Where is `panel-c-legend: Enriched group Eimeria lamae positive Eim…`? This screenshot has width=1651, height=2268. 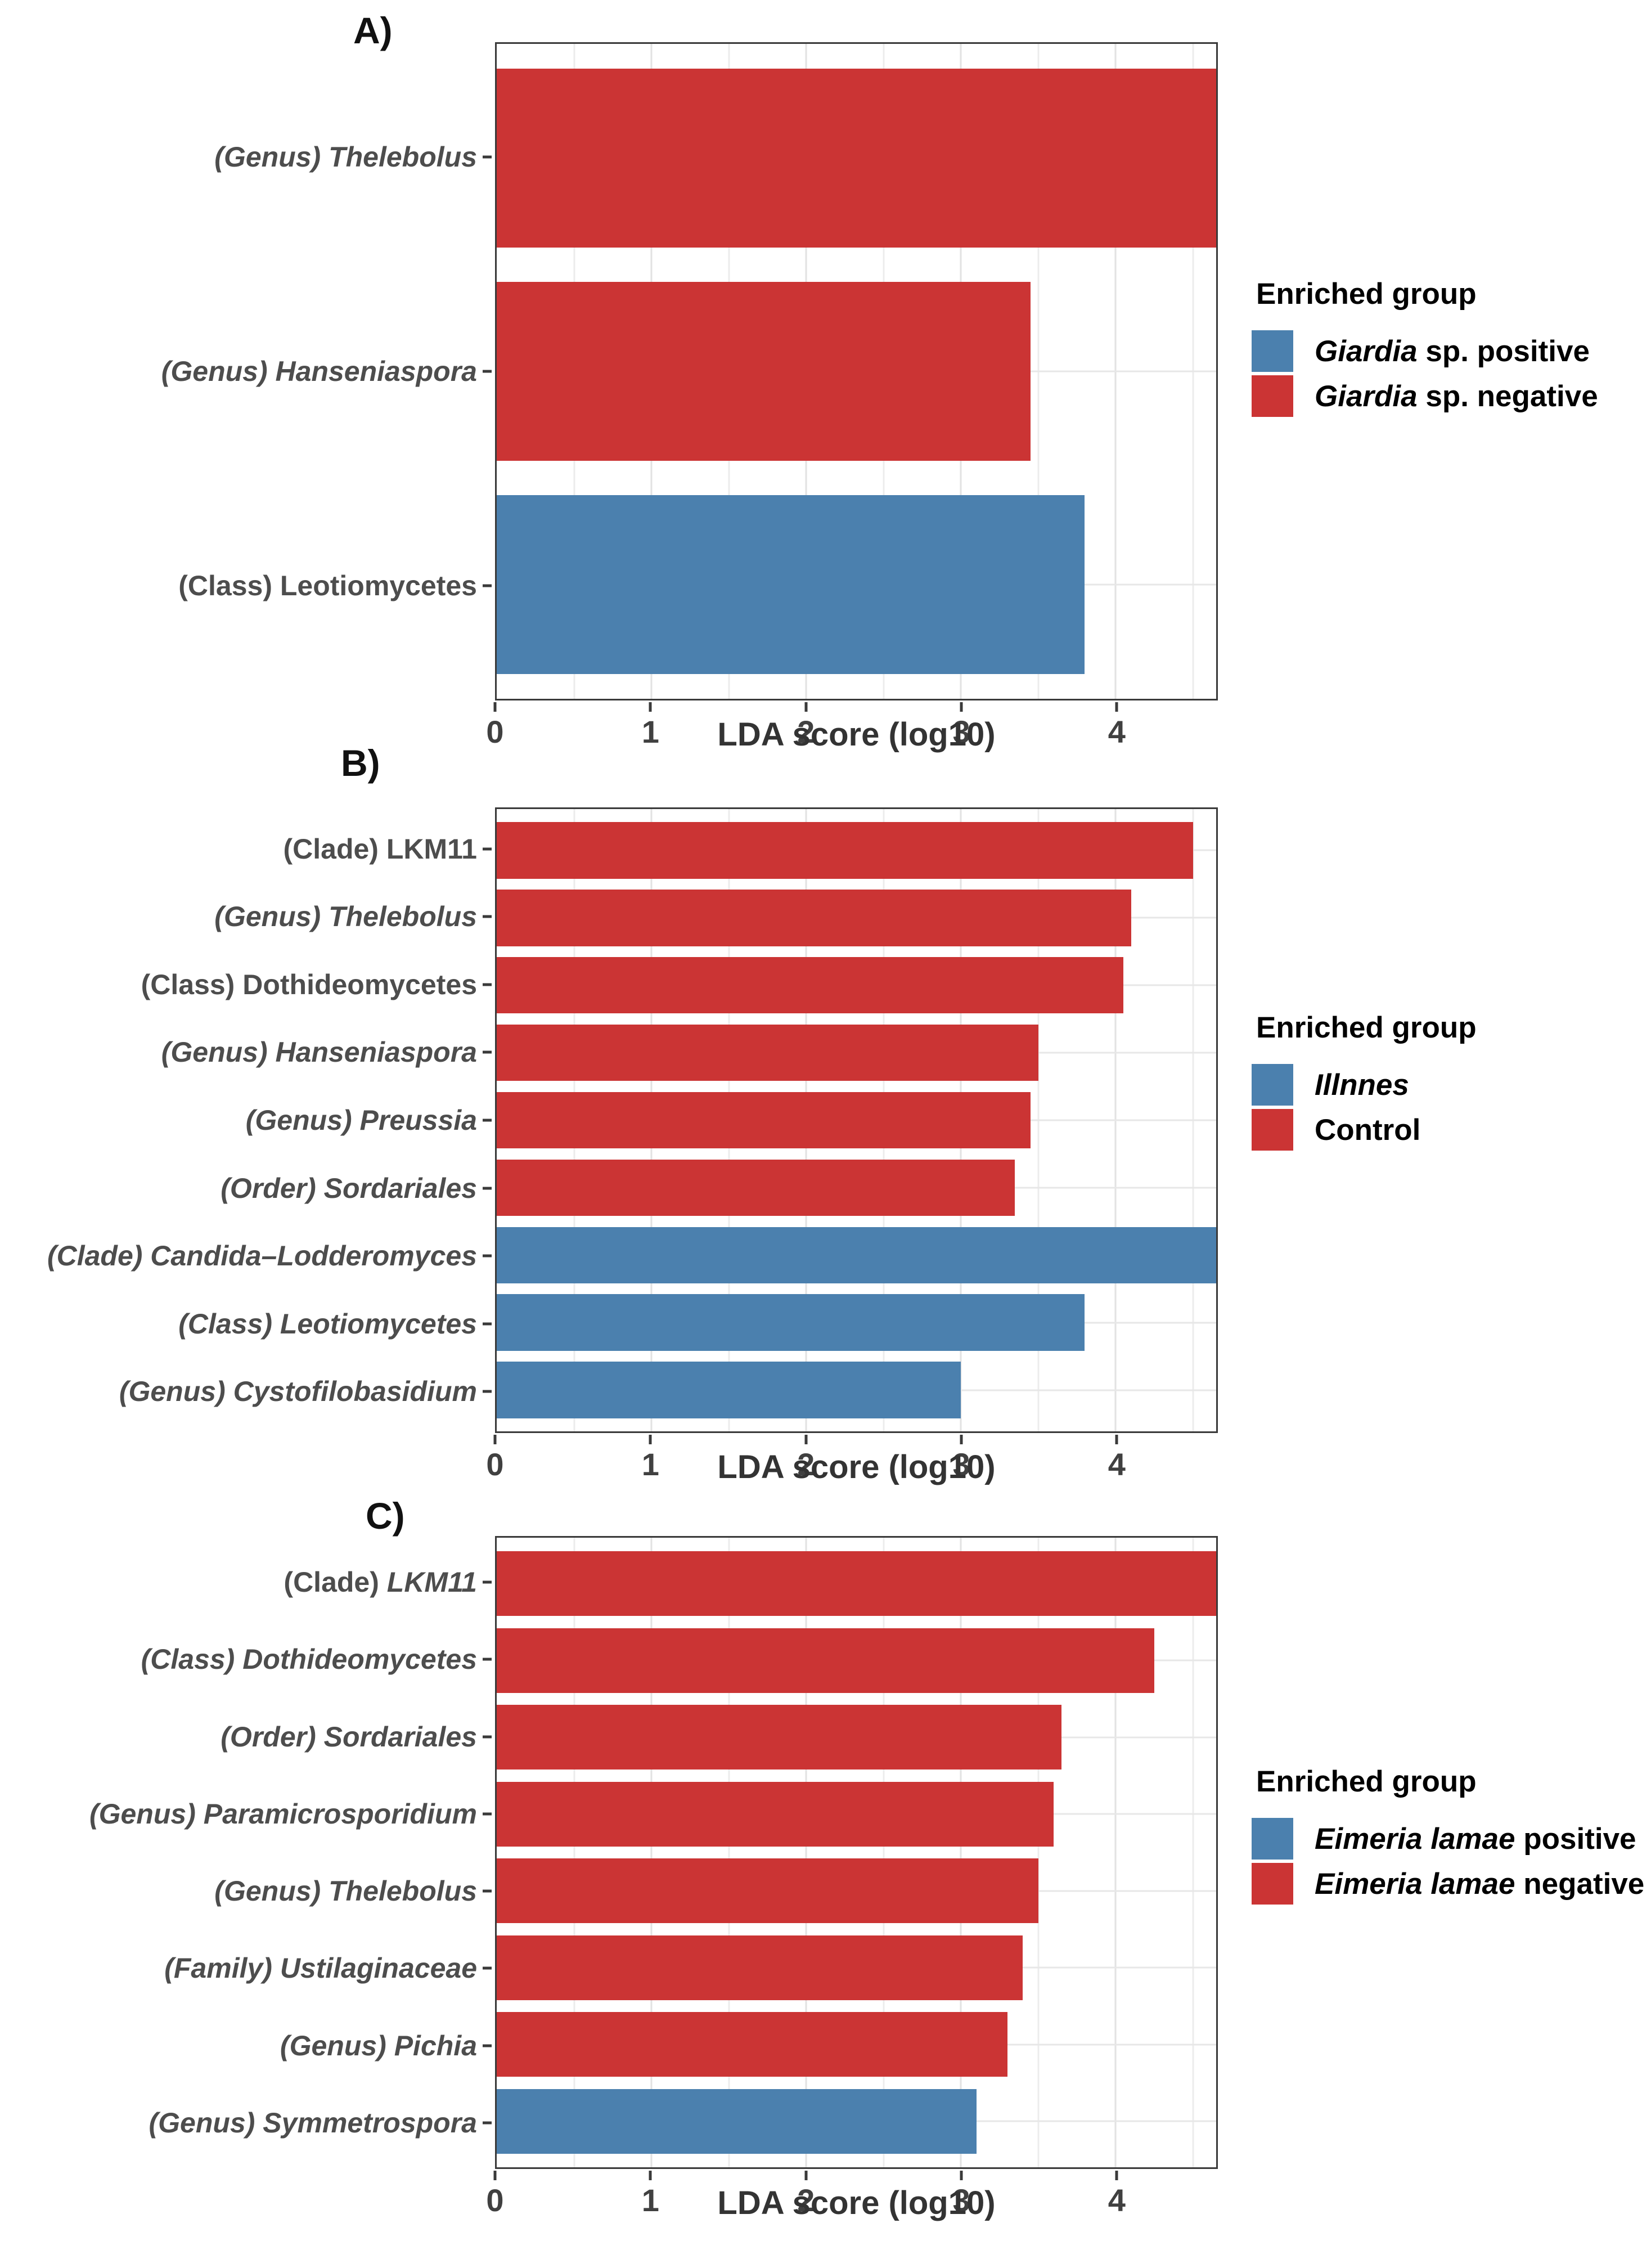 panel-c-legend: Enriched group Eimeria lamae positive Eim… is located at coordinates (1451, 1836).